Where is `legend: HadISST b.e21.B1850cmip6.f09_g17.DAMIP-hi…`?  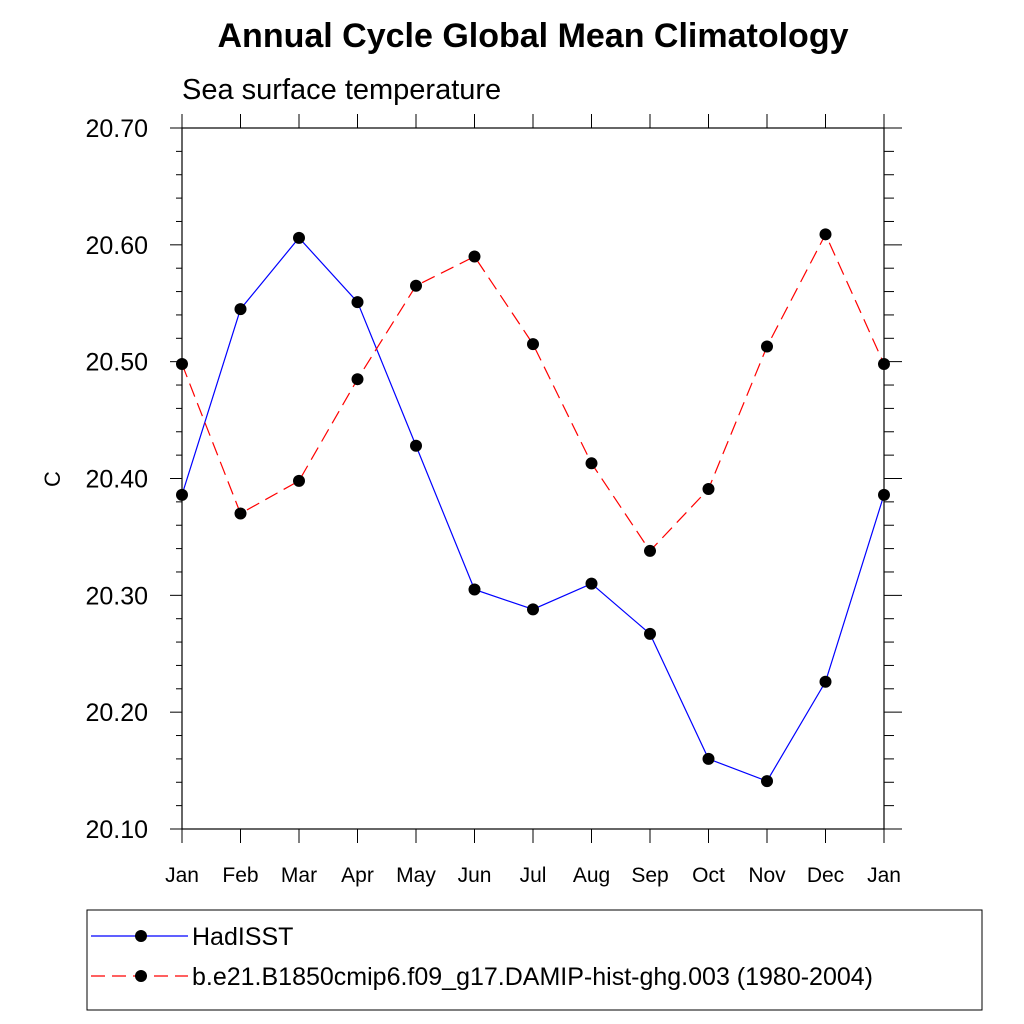 legend: HadISST b.e21.B1850cmip6.f09_g17.DAMIP-hi… is located at coordinates (482, 957).